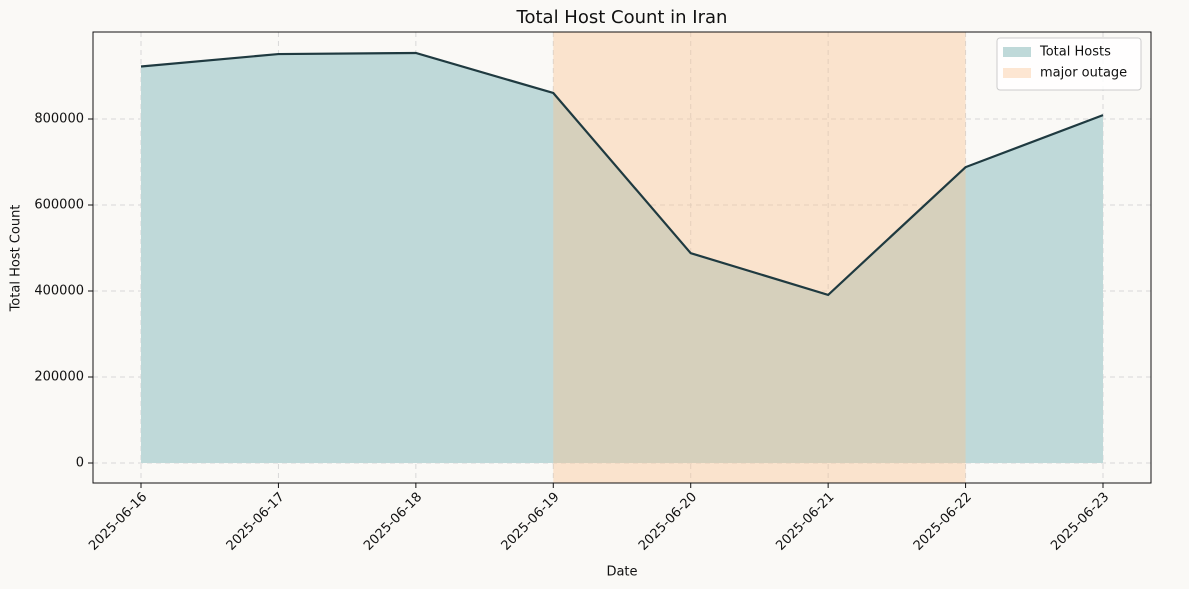 The image size is (1189, 589). What do you see at coordinates (59, 377) in the screenshot?
I see `y-tick-label: 200000` at bounding box center [59, 377].